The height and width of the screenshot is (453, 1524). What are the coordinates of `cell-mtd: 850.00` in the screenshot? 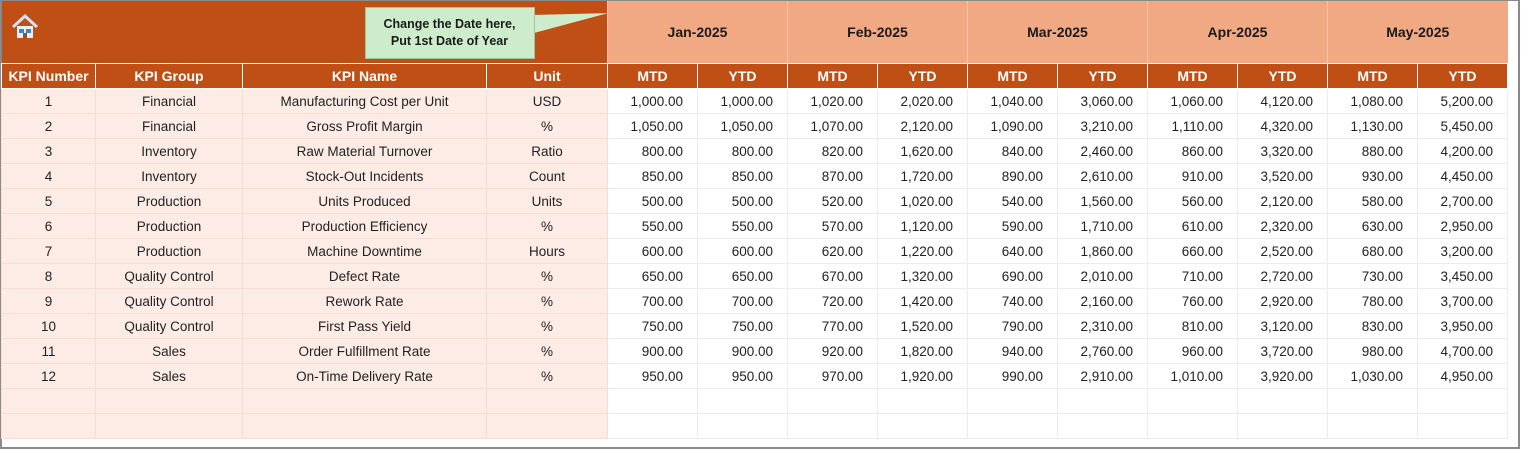 It's located at (652, 176).